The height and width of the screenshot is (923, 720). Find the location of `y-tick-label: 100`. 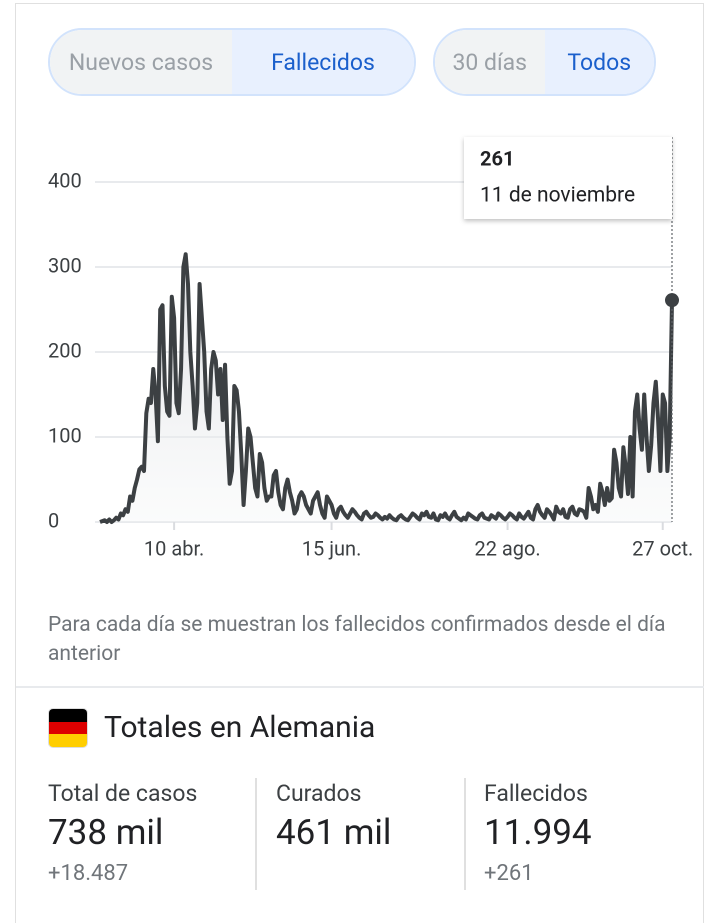

y-tick-label: 100 is located at coordinates (65, 435).